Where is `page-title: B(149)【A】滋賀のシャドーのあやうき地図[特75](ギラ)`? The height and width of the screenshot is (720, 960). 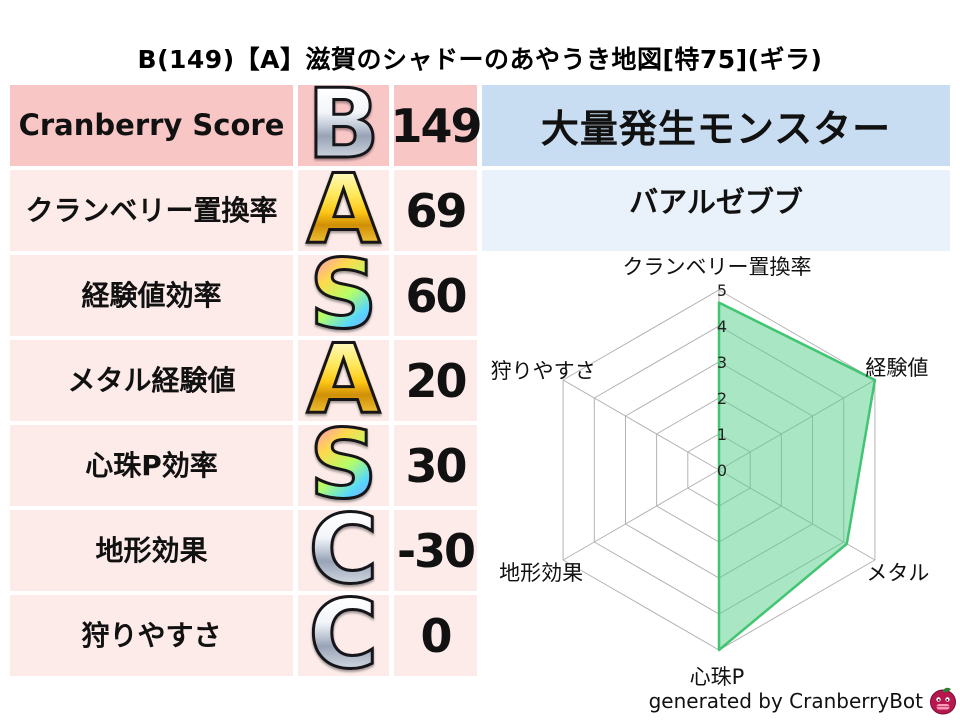
page-title: B(149)【A】滋賀のシャドーのあやうき地図[特75](ギラ) is located at coordinates (480, 59).